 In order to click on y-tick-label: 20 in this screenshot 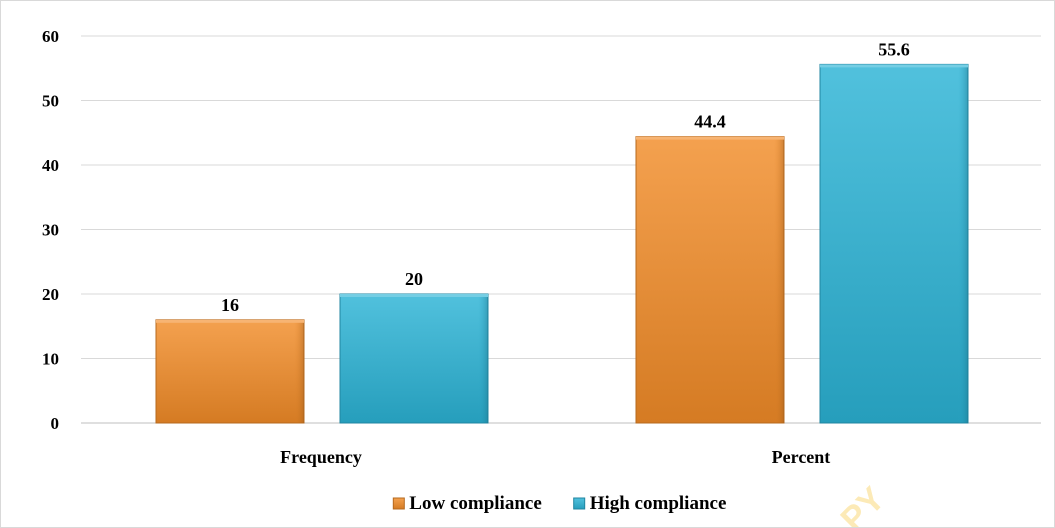, I will do `click(50, 294)`.